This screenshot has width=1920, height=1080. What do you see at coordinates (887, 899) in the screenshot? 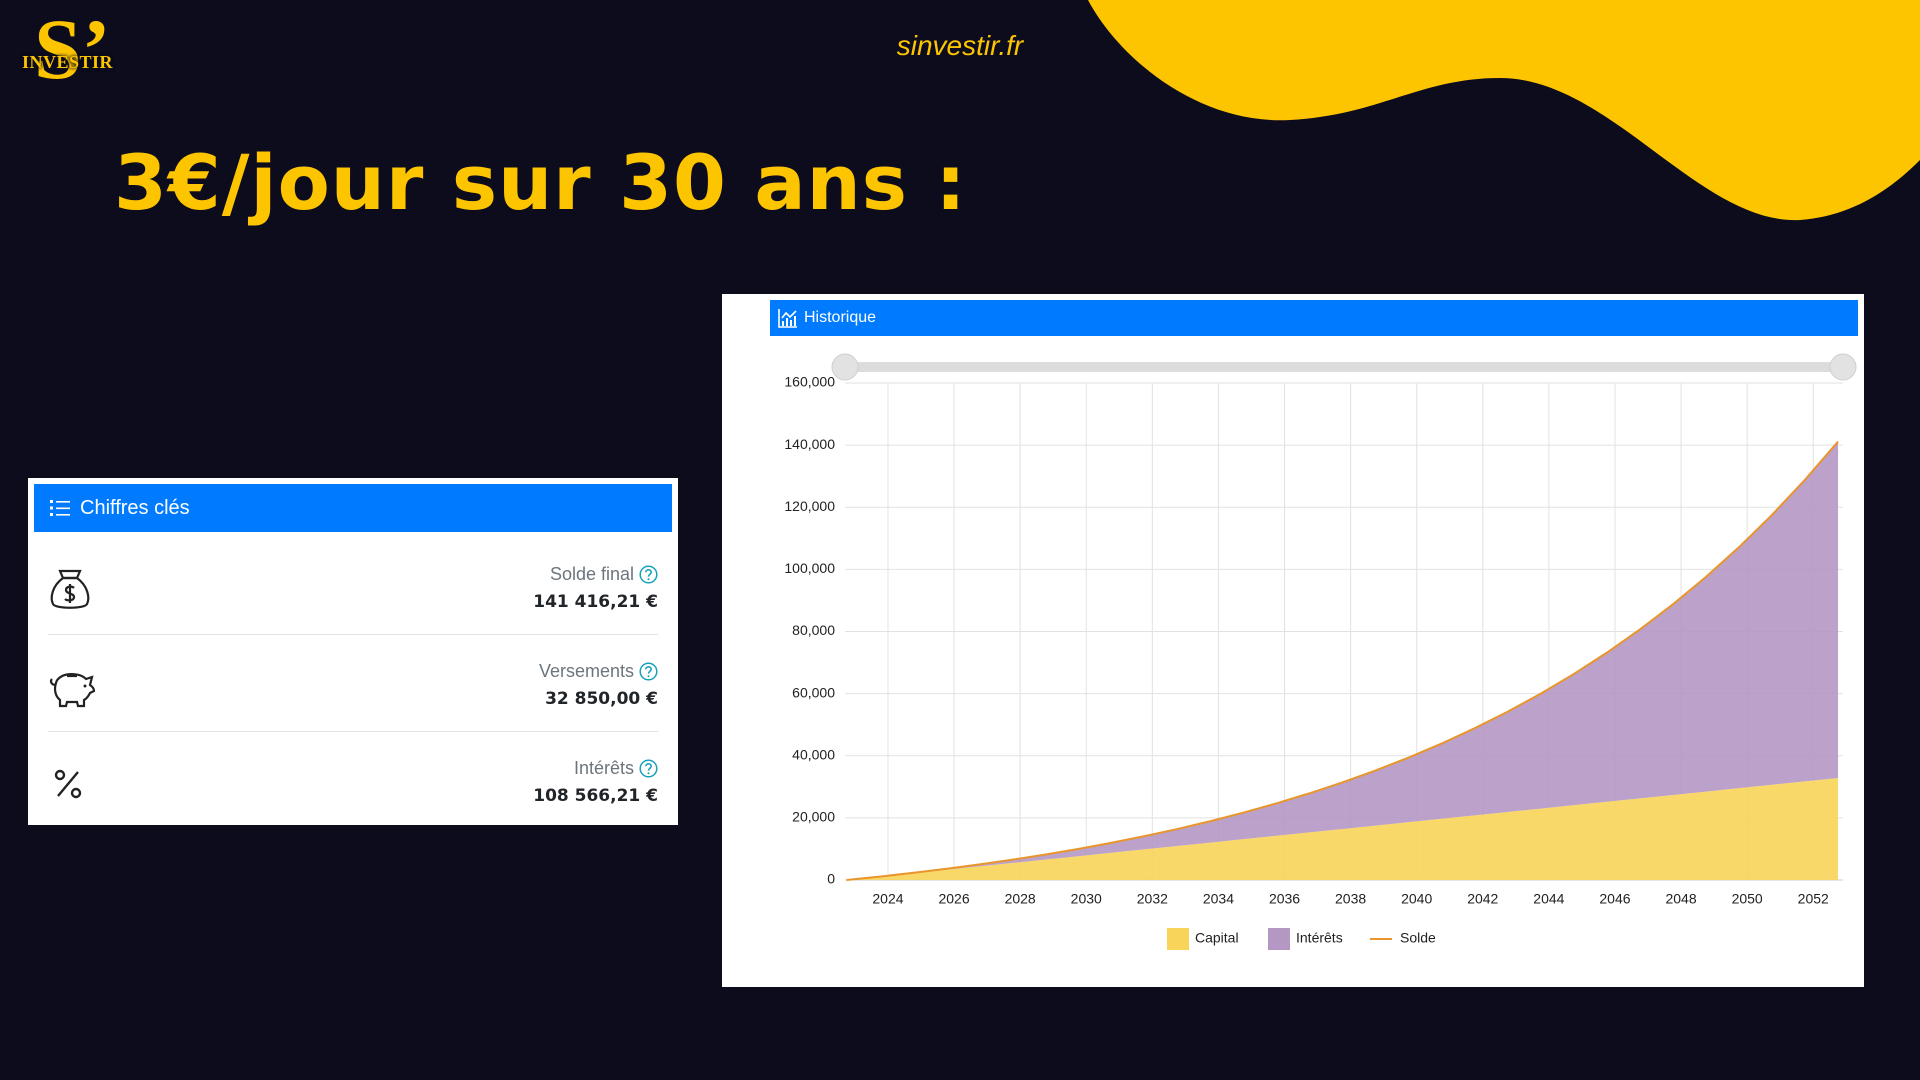
I see `x-tick-label: 2024` at bounding box center [887, 899].